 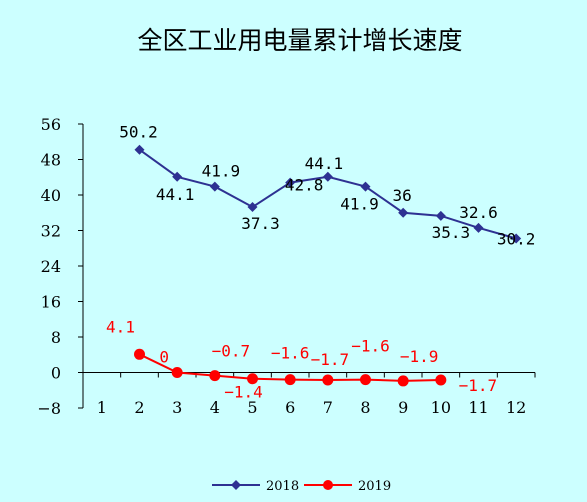 What do you see at coordinates (252, 407) in the screenshot?
I see `x-tick-label: 5` at bounding box center [252, 407].